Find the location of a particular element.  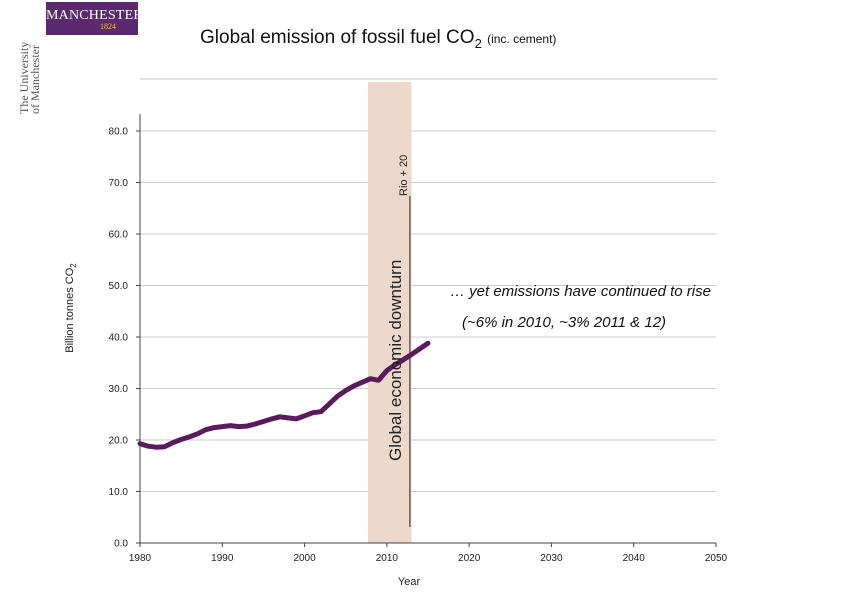

x-tick-label: 2000 is located at coordinates (304, 558).